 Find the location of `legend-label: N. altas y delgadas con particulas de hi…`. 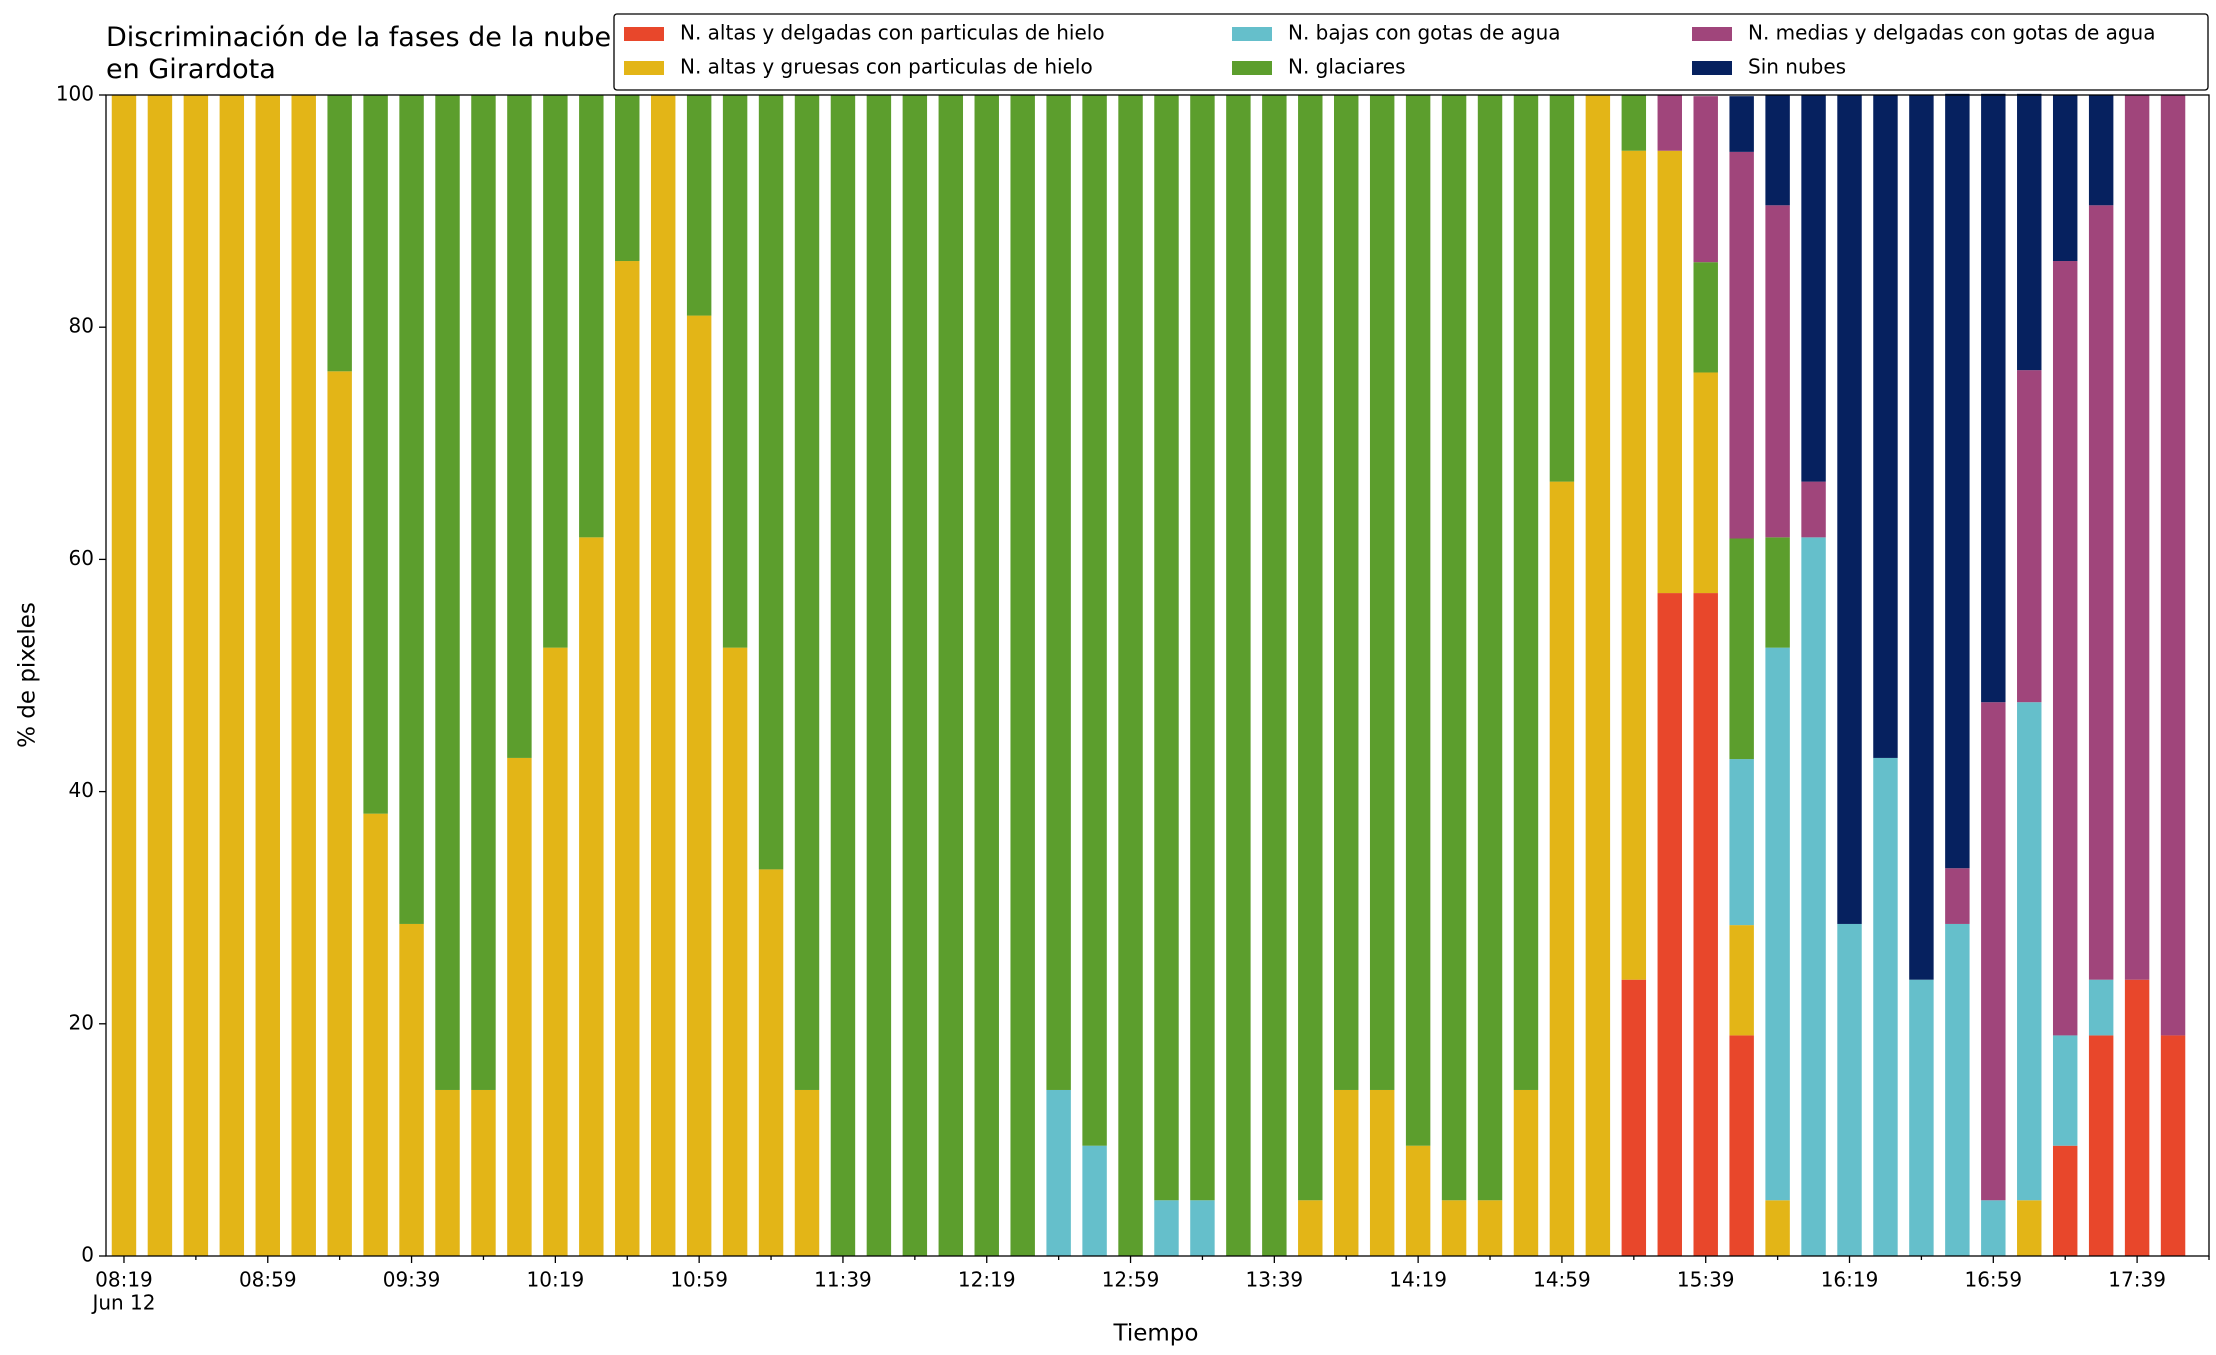

legend-label: N. altas y delgadas con particulas de hi… is located at coordinates (892, 33).